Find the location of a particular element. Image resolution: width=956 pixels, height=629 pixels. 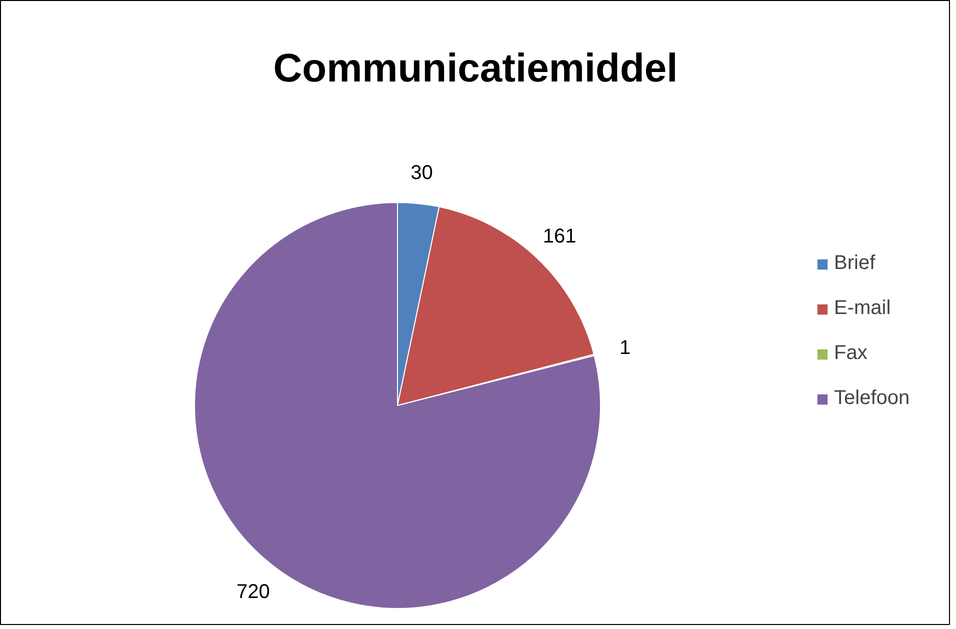

legend-label: E-mail is located at coordinates (862, 308).